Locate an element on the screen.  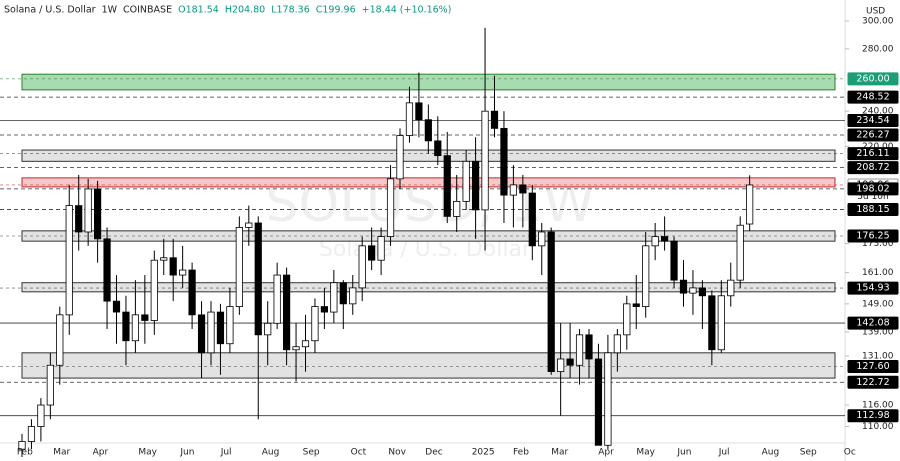
header-ohlc: O181.54 is located at coordinates (198, 10).